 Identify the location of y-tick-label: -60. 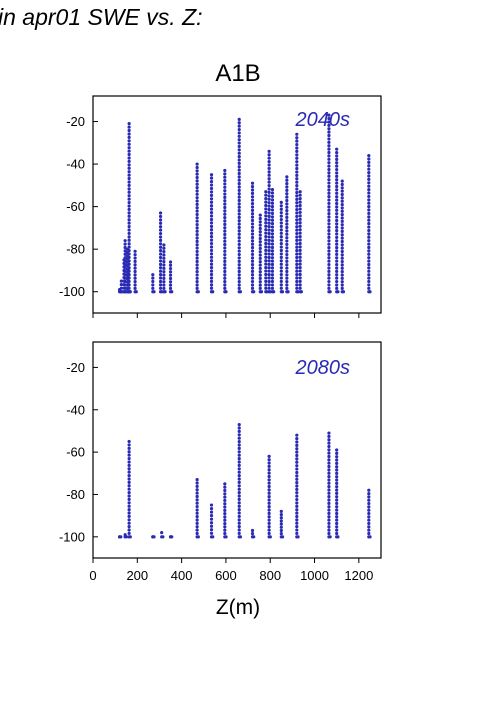
(75, 452).